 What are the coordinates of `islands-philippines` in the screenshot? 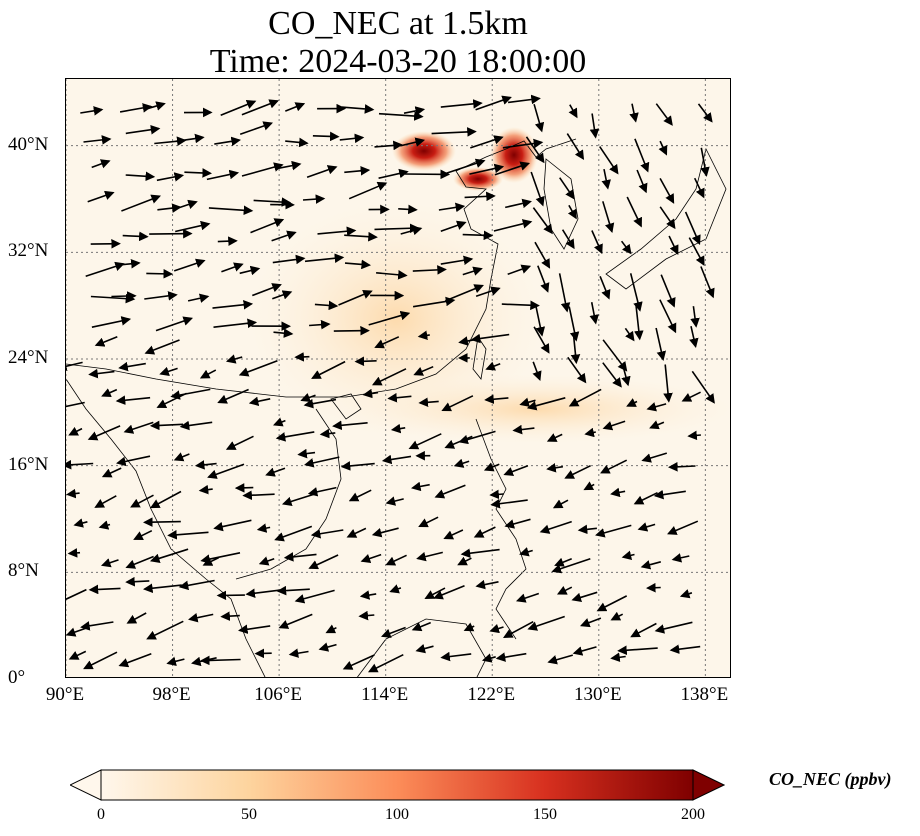 It's located at (501, 529).